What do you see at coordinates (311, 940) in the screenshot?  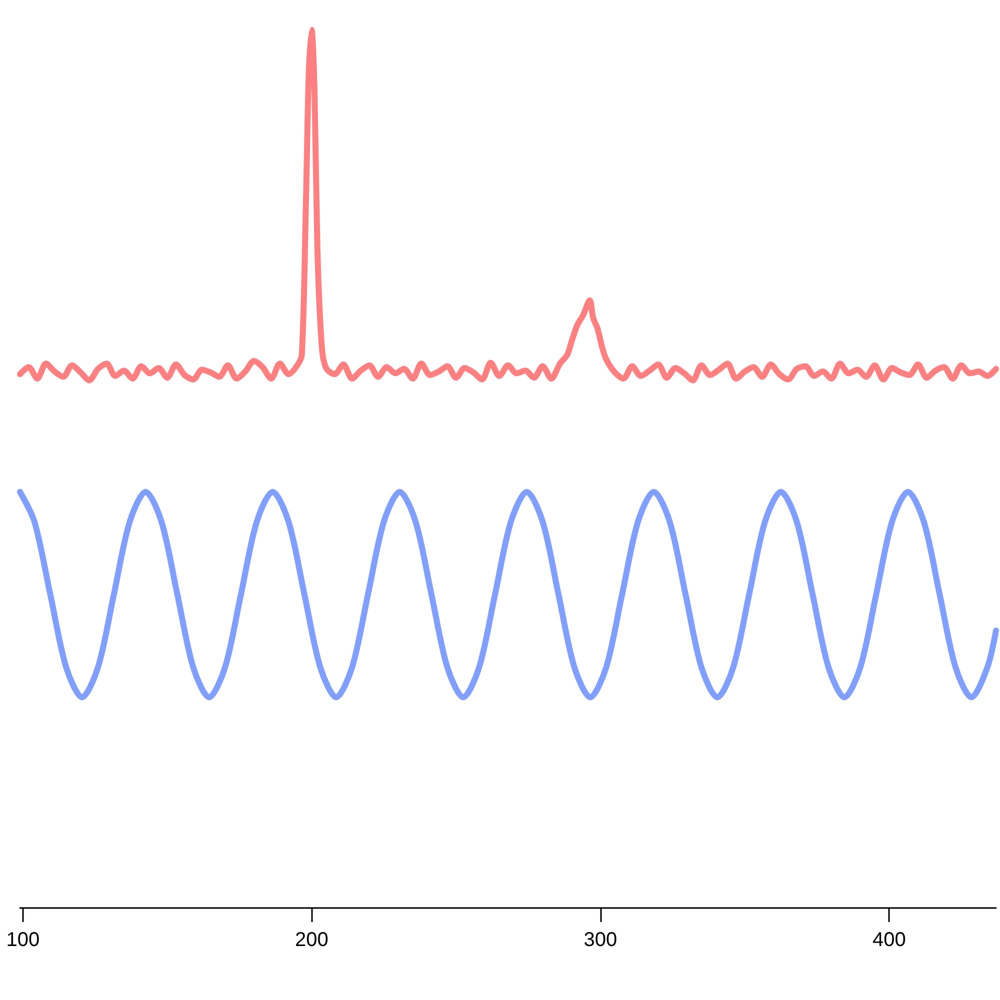 I see `x-tick-label: 200` at bounding box center [311, 940].